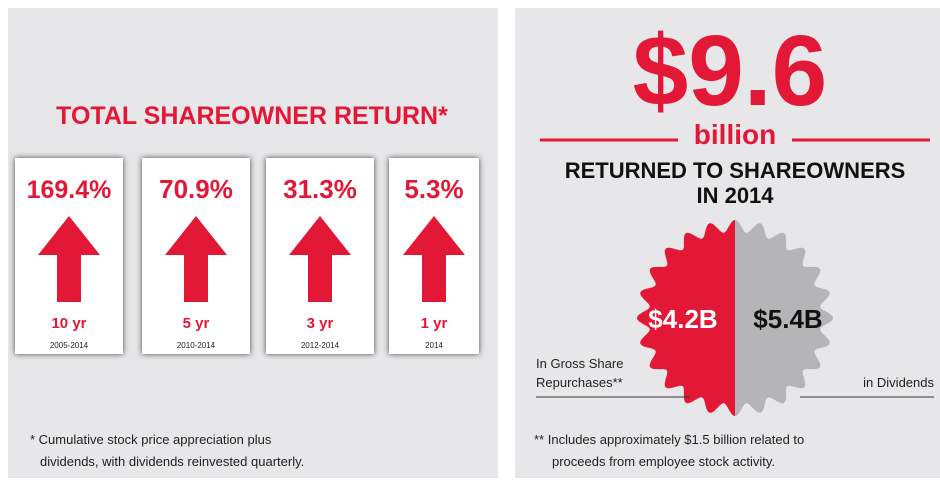 Image resolution: width=940 pixels, height=483 pixels. I want to click on split-value: $5.4B, so click(787, 319).